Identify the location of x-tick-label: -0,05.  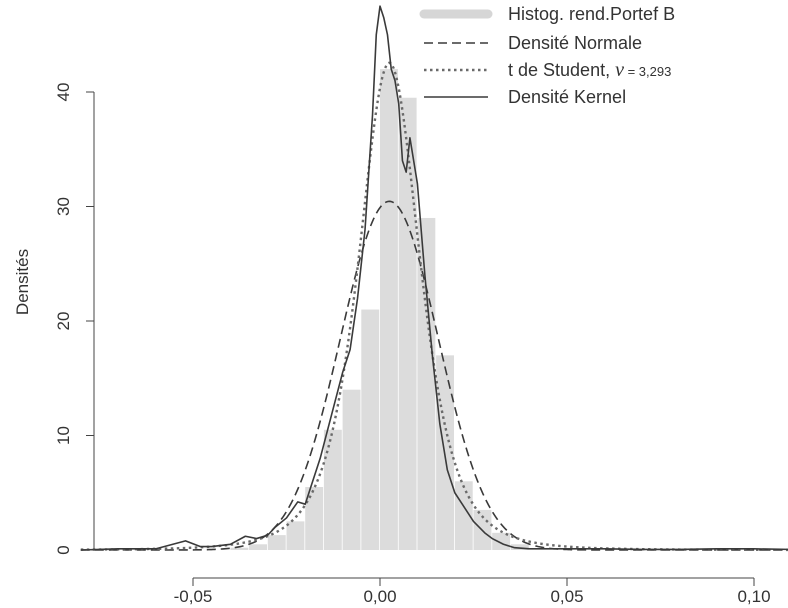
(193, 596).